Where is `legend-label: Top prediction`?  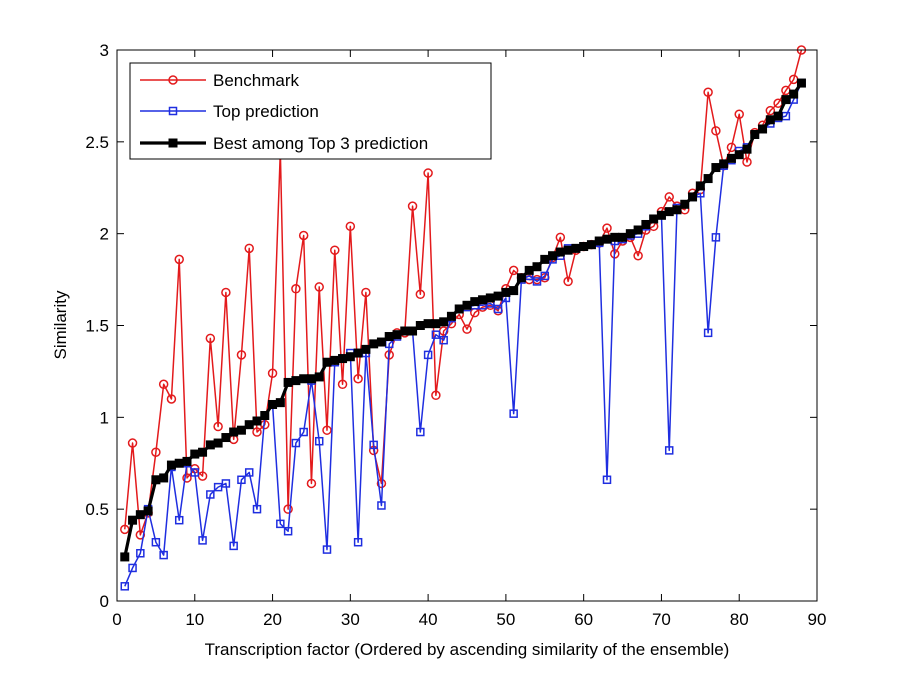
legend-label: Top prediction is located at coordinates (266, 111).